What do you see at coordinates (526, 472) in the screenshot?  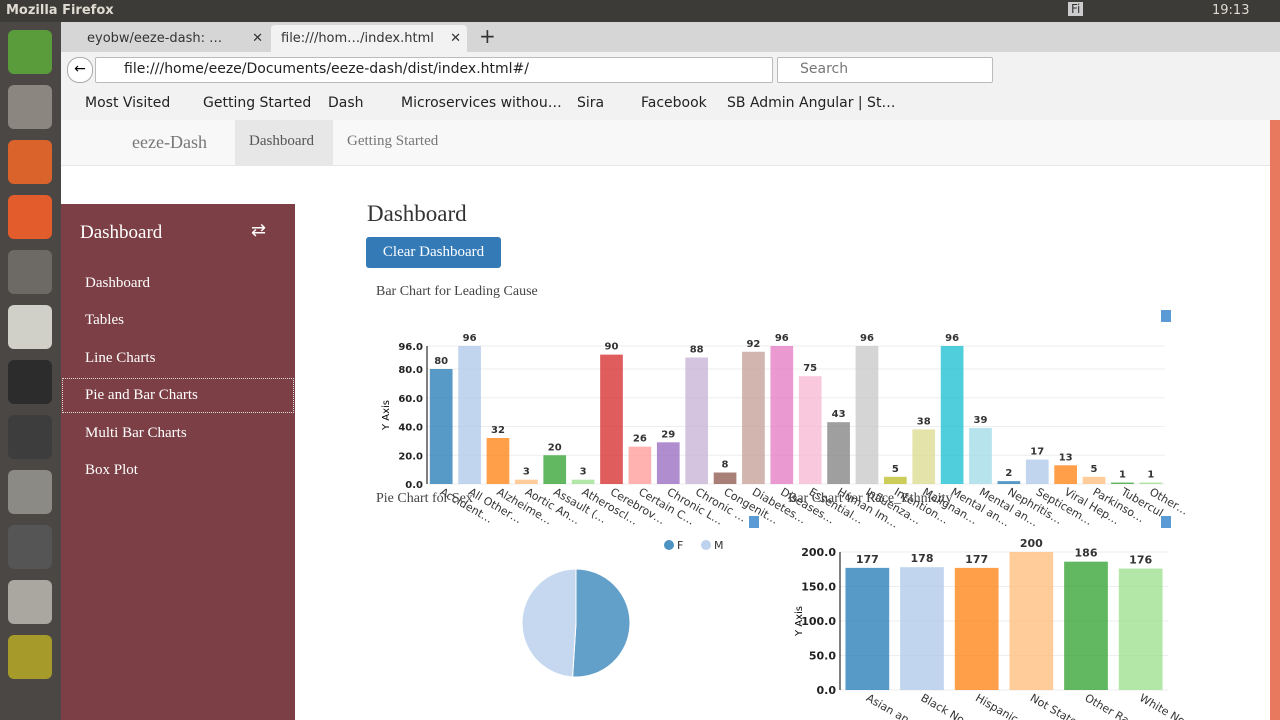 I see `value-label: 3` at bounding box center [526, 472].